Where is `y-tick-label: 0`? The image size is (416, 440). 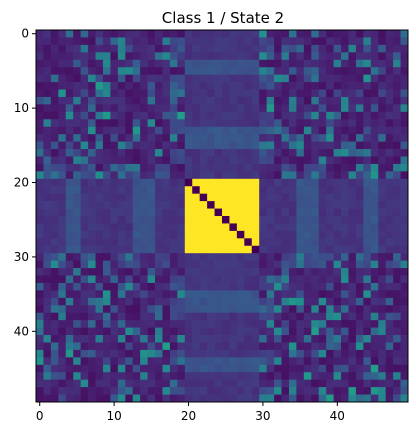 y-tick-label: 0 is located at coordinates (25, 34).